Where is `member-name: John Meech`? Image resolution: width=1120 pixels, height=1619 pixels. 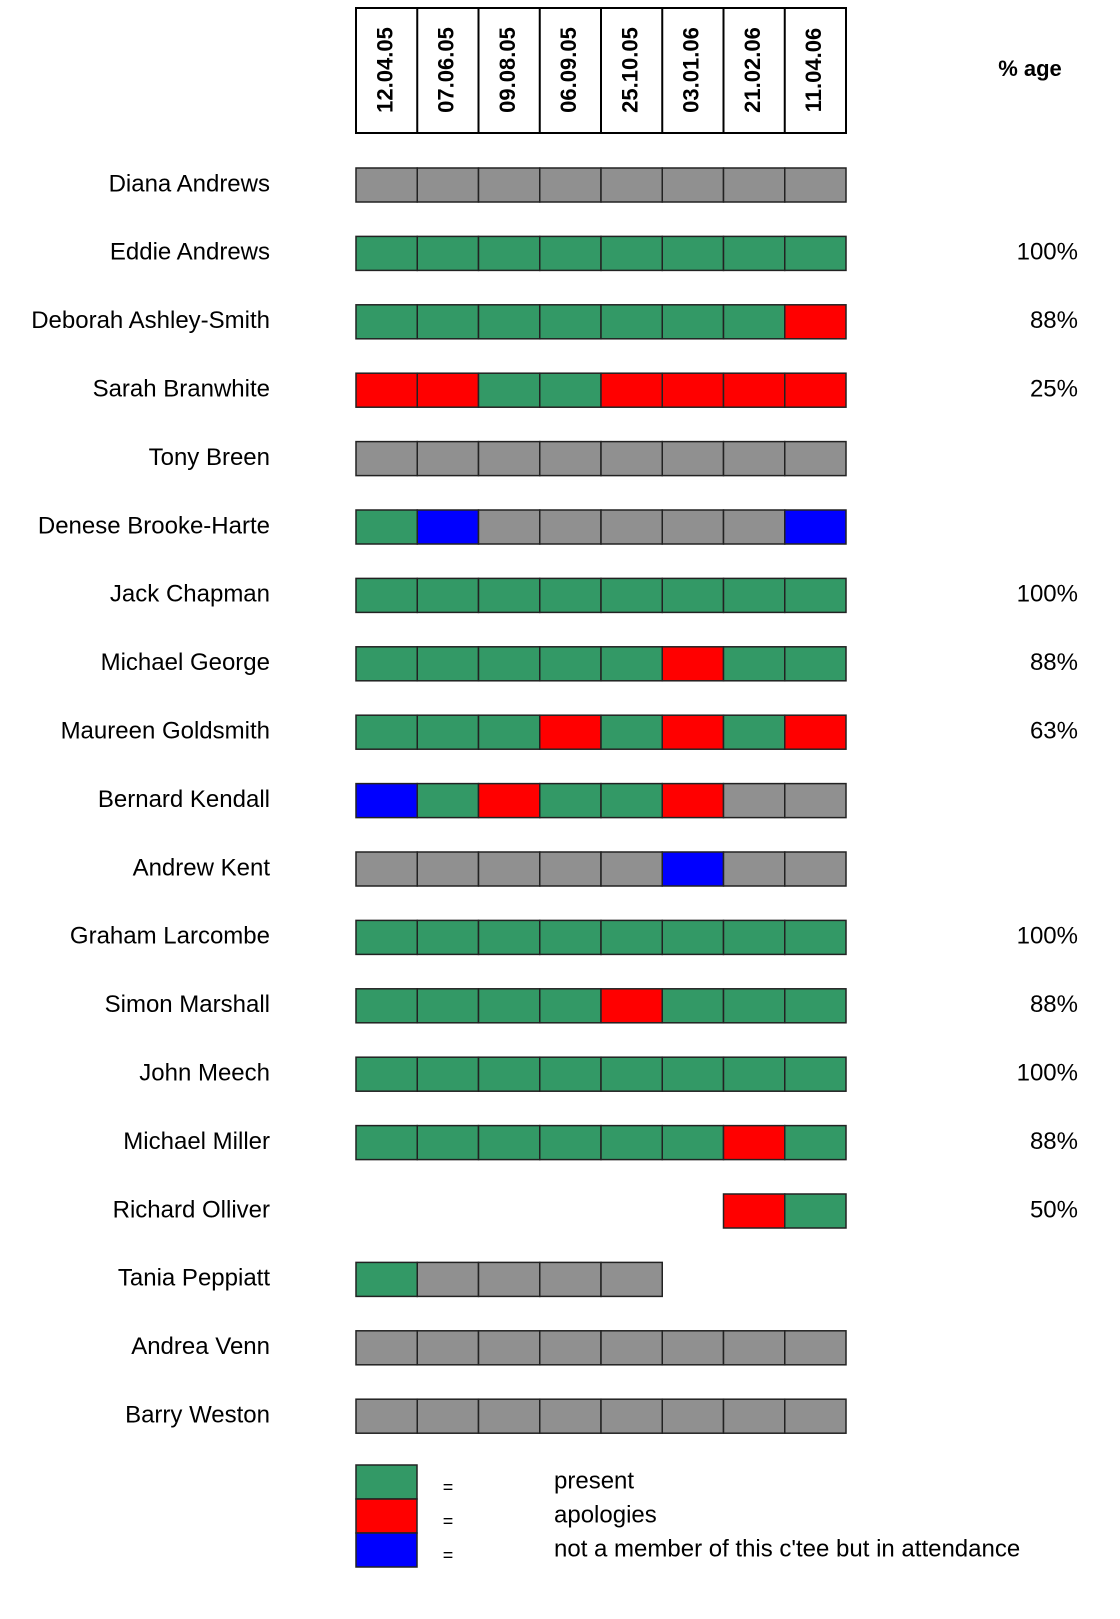
member-name: John Meech is located at coordinates (204, 1073).